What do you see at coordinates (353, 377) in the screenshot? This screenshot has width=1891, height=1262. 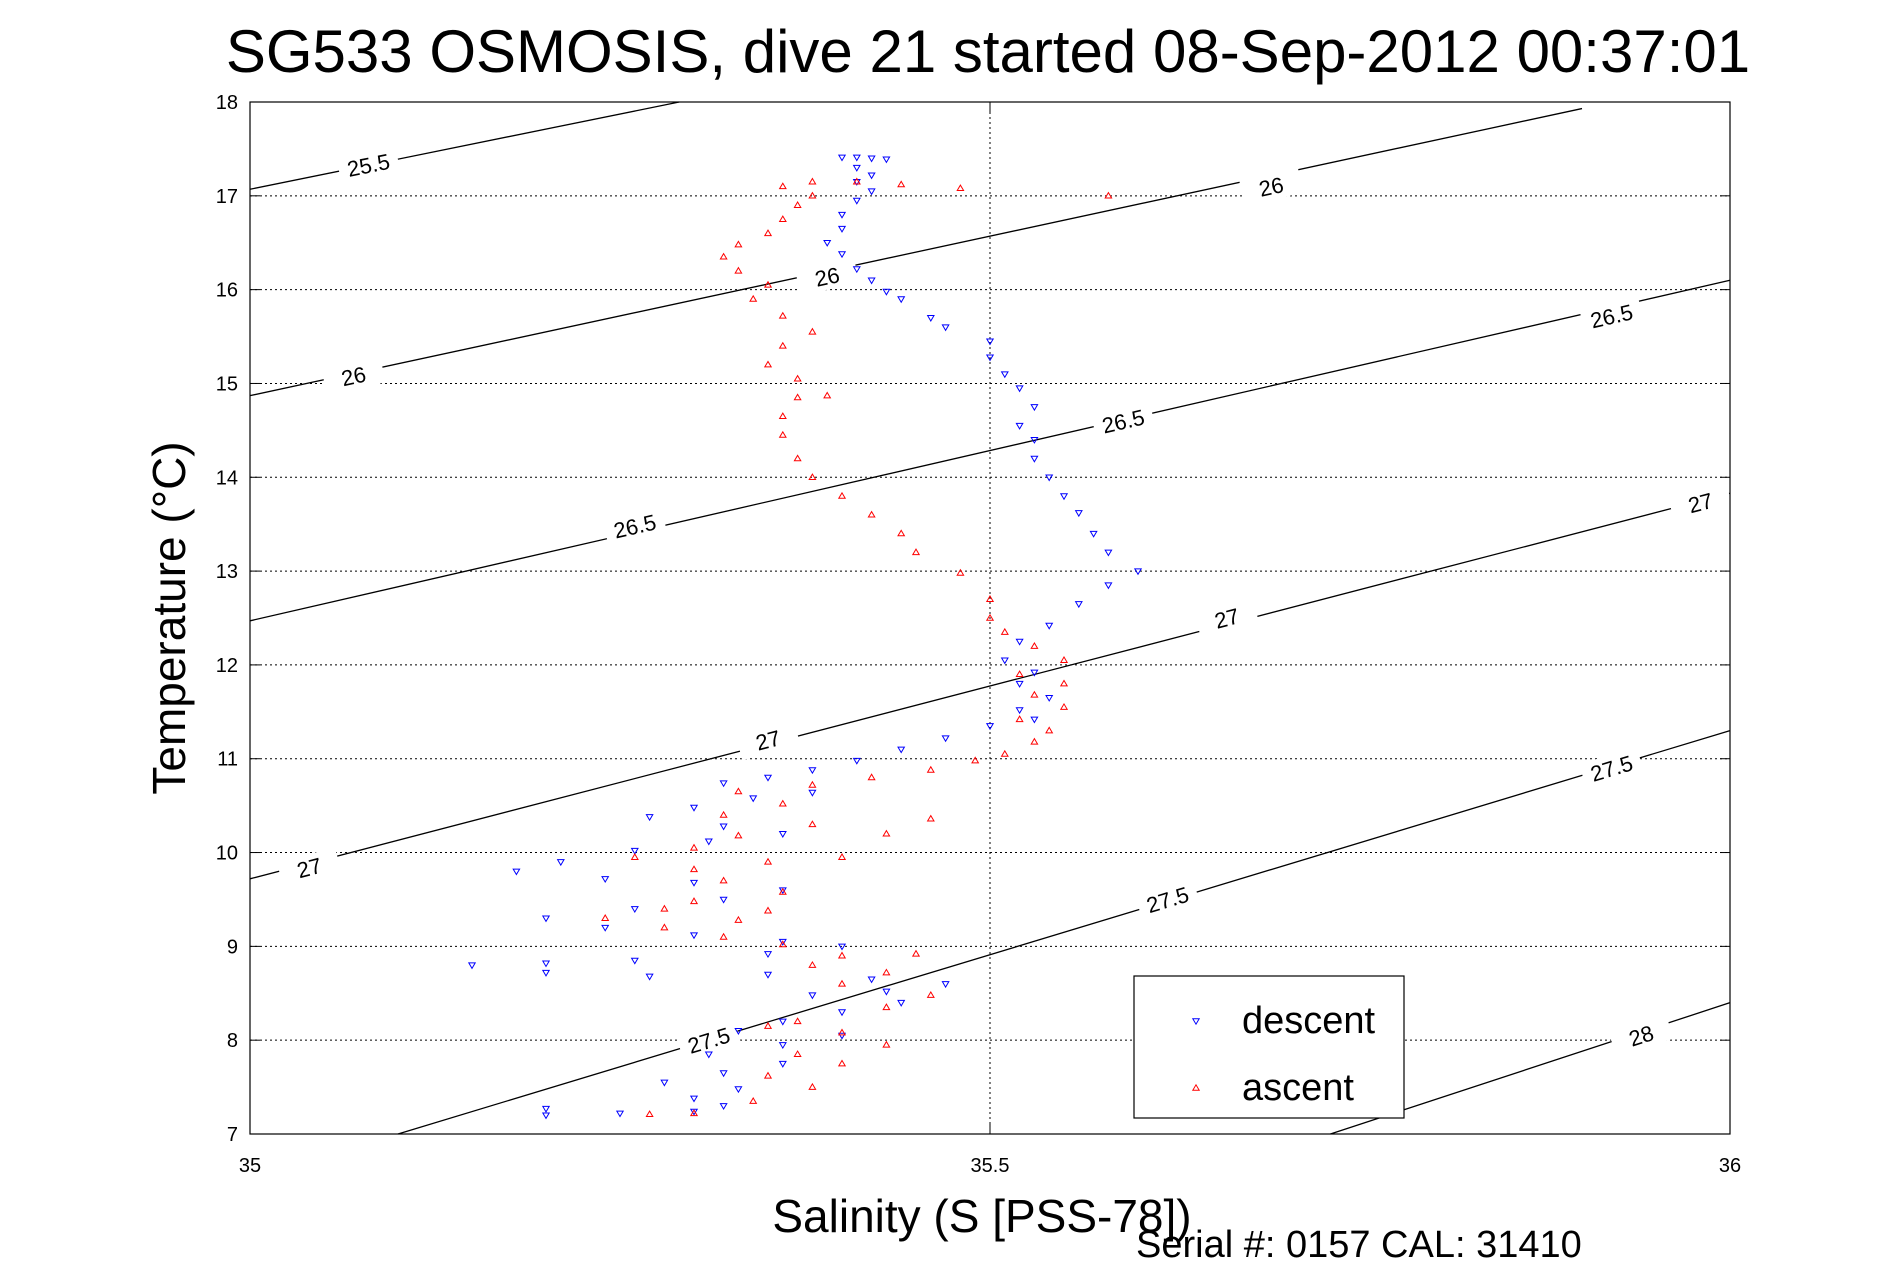 I see `contour-label: 26` at bounding box center [353, 377].